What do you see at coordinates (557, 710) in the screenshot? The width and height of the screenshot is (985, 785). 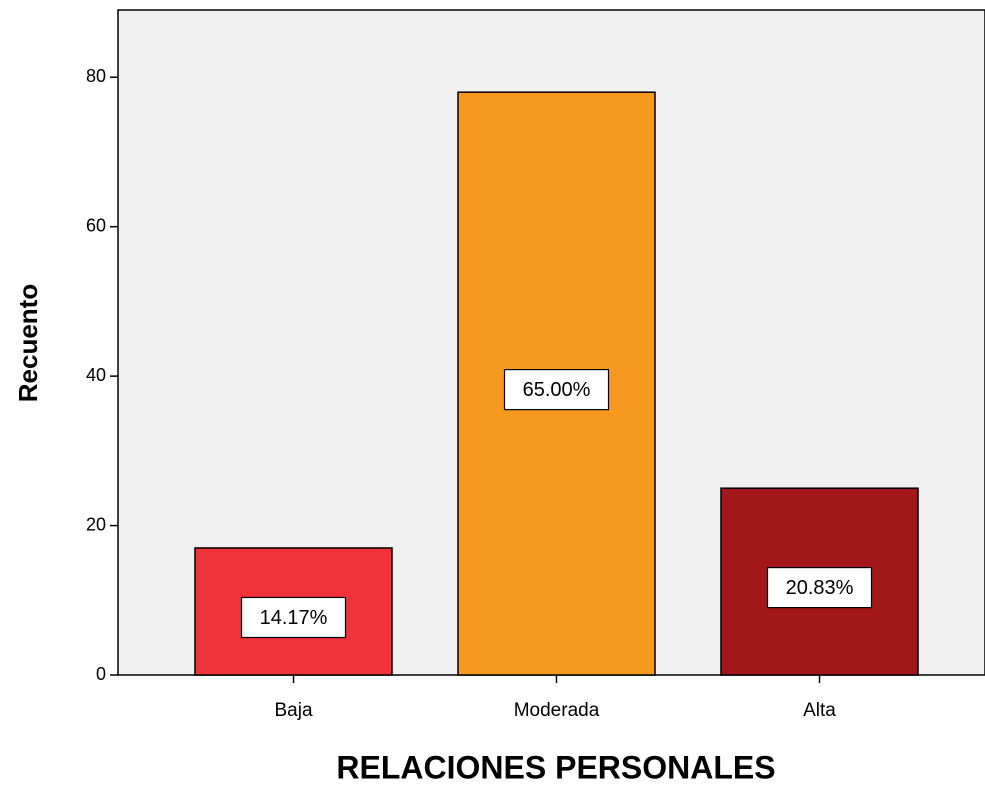 I see `x-tick-label: Moderada` at bounding box center [557, 710].